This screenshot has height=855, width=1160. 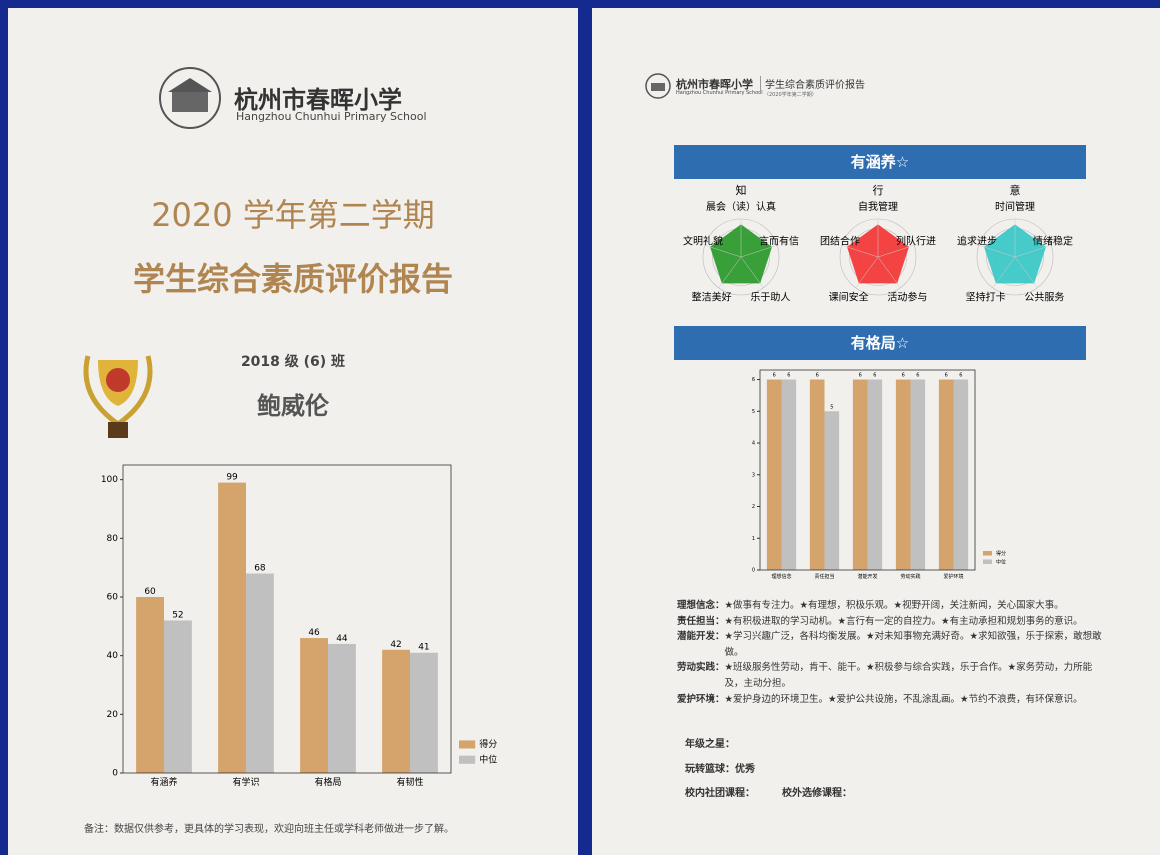 I want to click on x-tick-label: 潜能开发, so click(x=867, y=576).